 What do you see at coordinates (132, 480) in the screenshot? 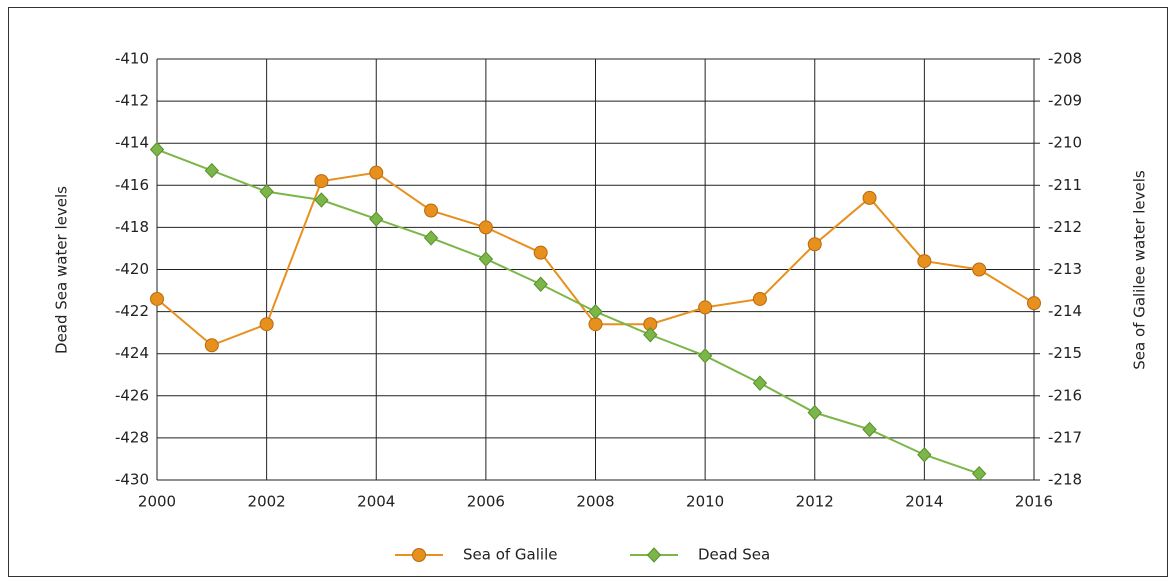
I see `y-tick-label: -430` at bounding box center [132, 480].